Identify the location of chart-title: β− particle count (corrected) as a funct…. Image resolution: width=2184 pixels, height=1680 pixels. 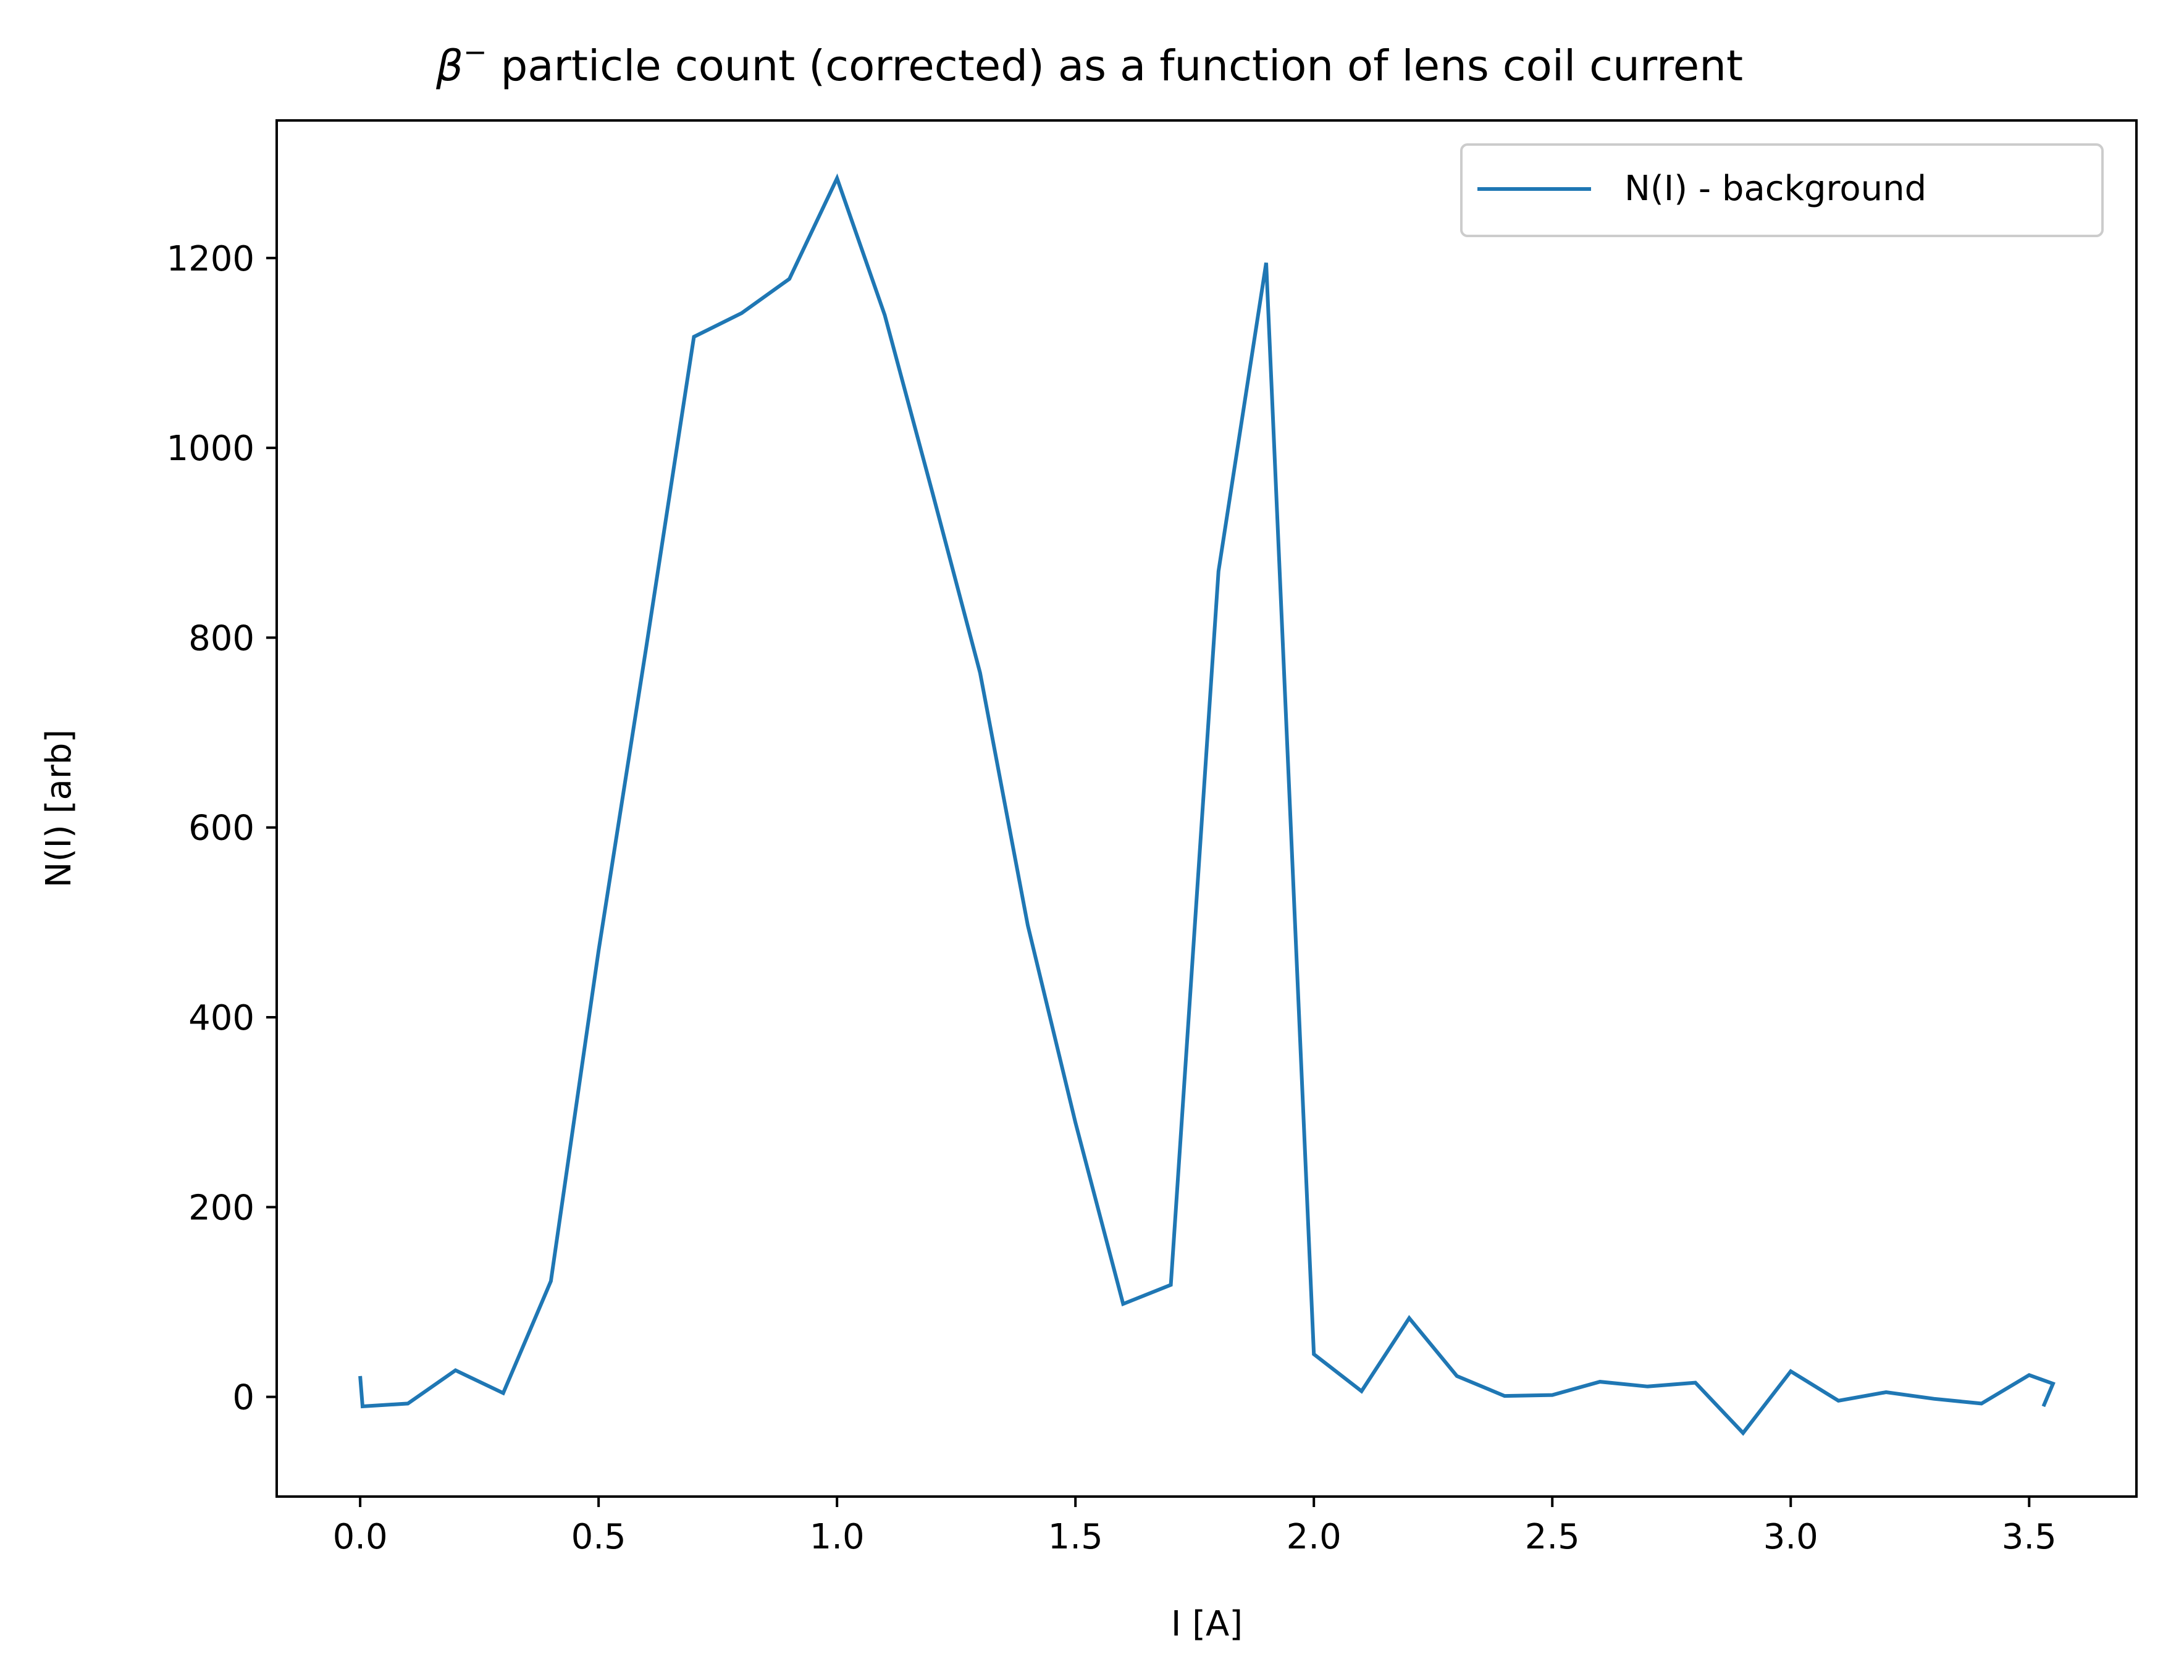
(1089, 63).